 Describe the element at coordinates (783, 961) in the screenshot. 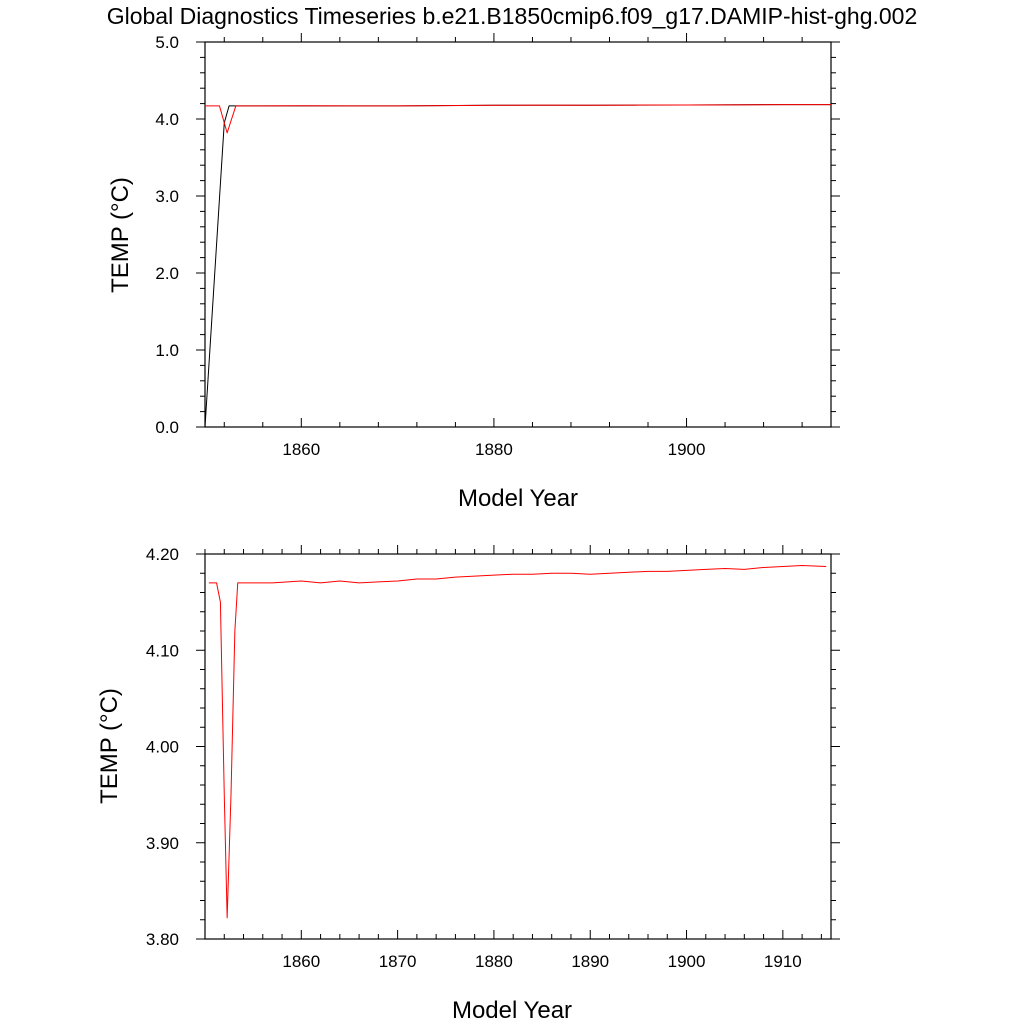

I see `x-tick-label: 1910` at that location.